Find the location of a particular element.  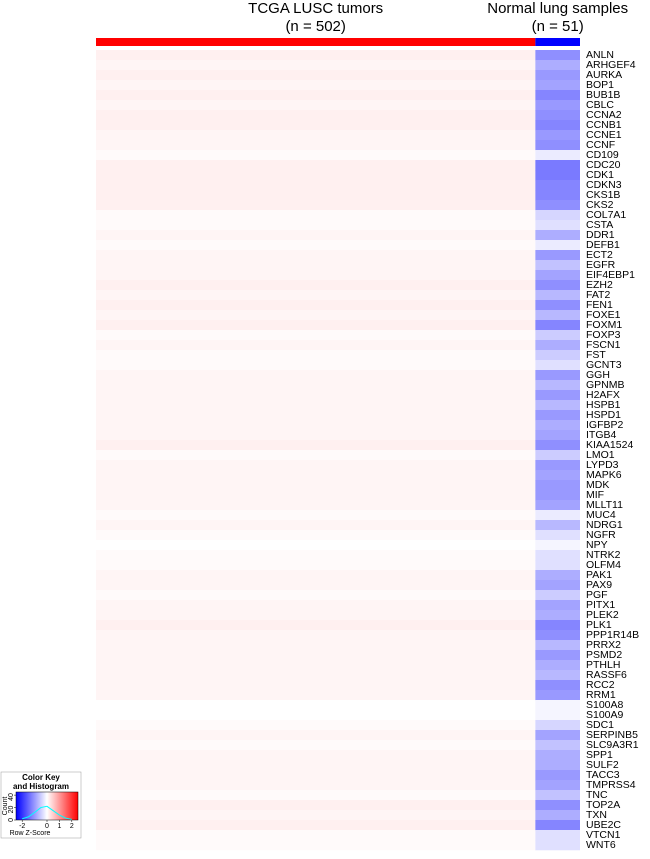

row-label: PGF is located at coordinates (597, 595).